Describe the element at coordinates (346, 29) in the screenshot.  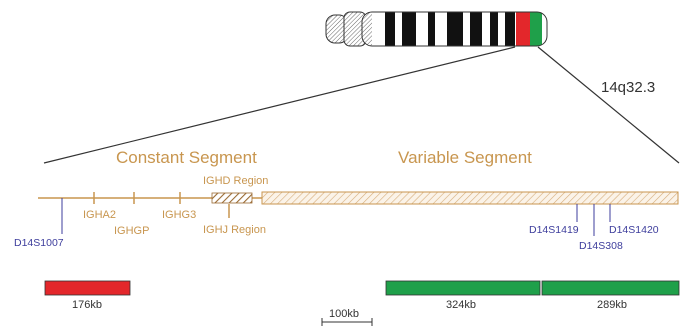
I see `chromosome-p-arm` at that location.